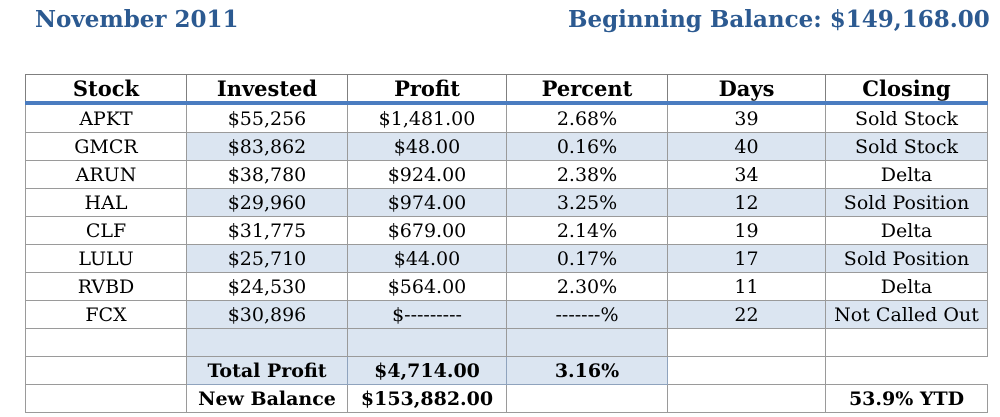 The width and height of the screenshot is (1000, 417). Describe the element at coordinates (267, 202) in the screenshot. I see `invested-cell: $29,960` at that location.